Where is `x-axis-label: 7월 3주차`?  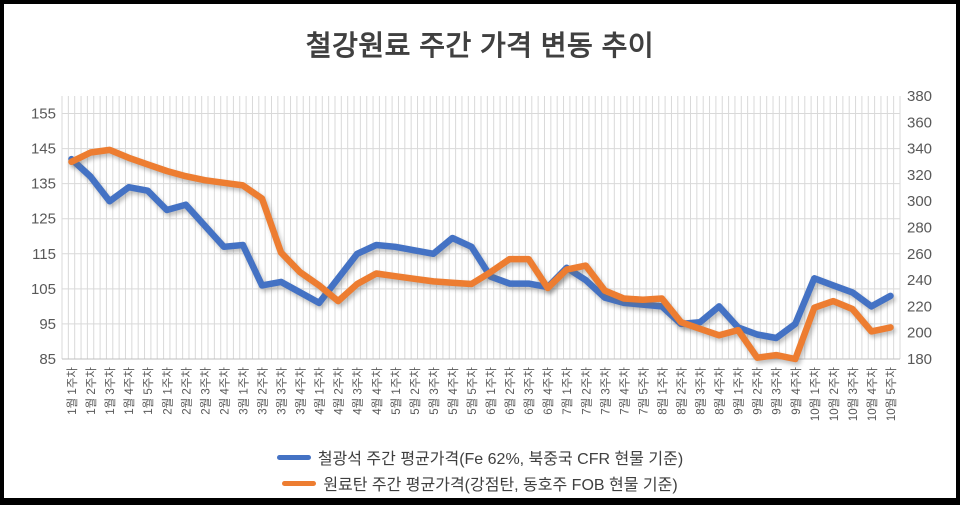 x-axis-label: 7월 3주차 is located at coordinates (605, 391).